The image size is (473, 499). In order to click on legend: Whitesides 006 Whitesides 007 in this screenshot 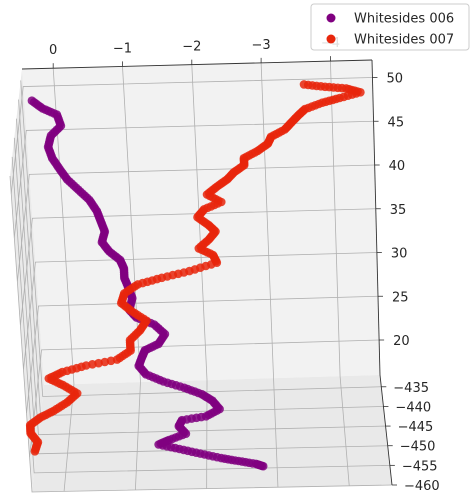, I will do `click(390, 27)`.